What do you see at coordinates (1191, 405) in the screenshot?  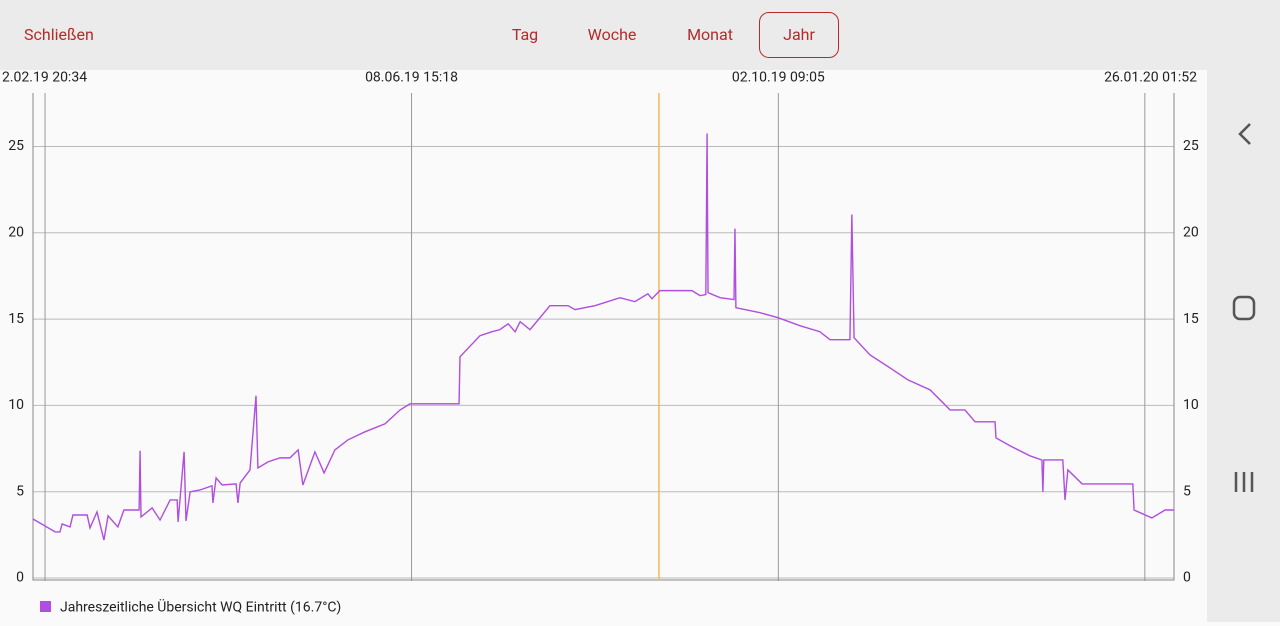 I see `y2-tick-label: 10` at bounding box center [1191, 405].